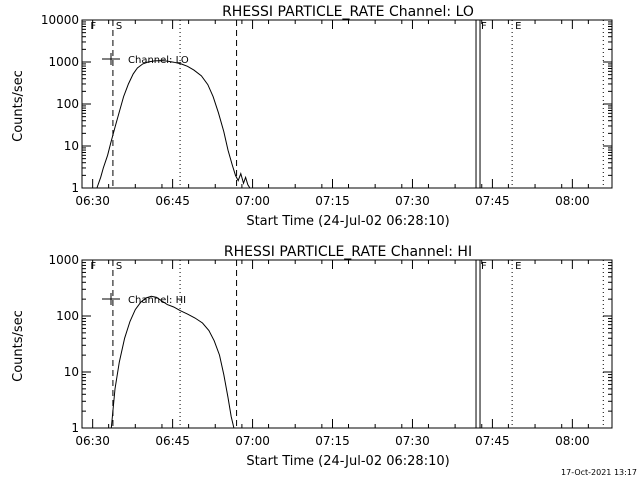 This screenshot has width=640, height=480. Describe the element at coordinates (347, 221) in the screenshot. I see `panel-lo-xlabel: Start Time (24-Jul-02 06:28:10)` at that location.